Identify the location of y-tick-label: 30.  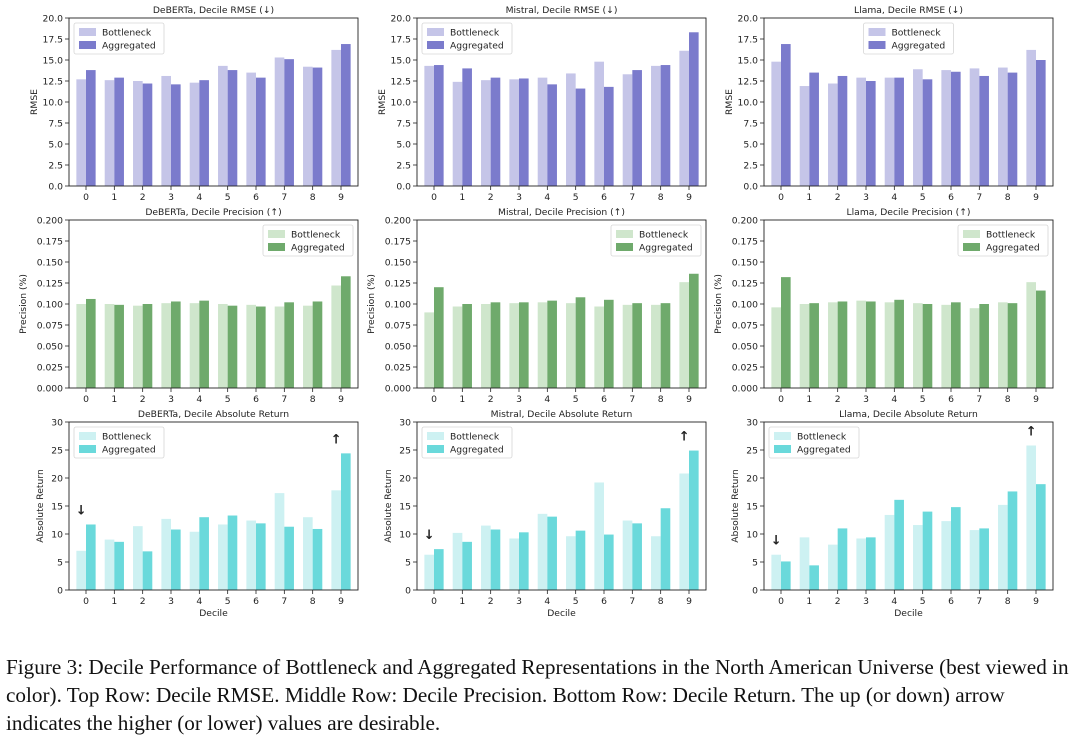
(57, 422).